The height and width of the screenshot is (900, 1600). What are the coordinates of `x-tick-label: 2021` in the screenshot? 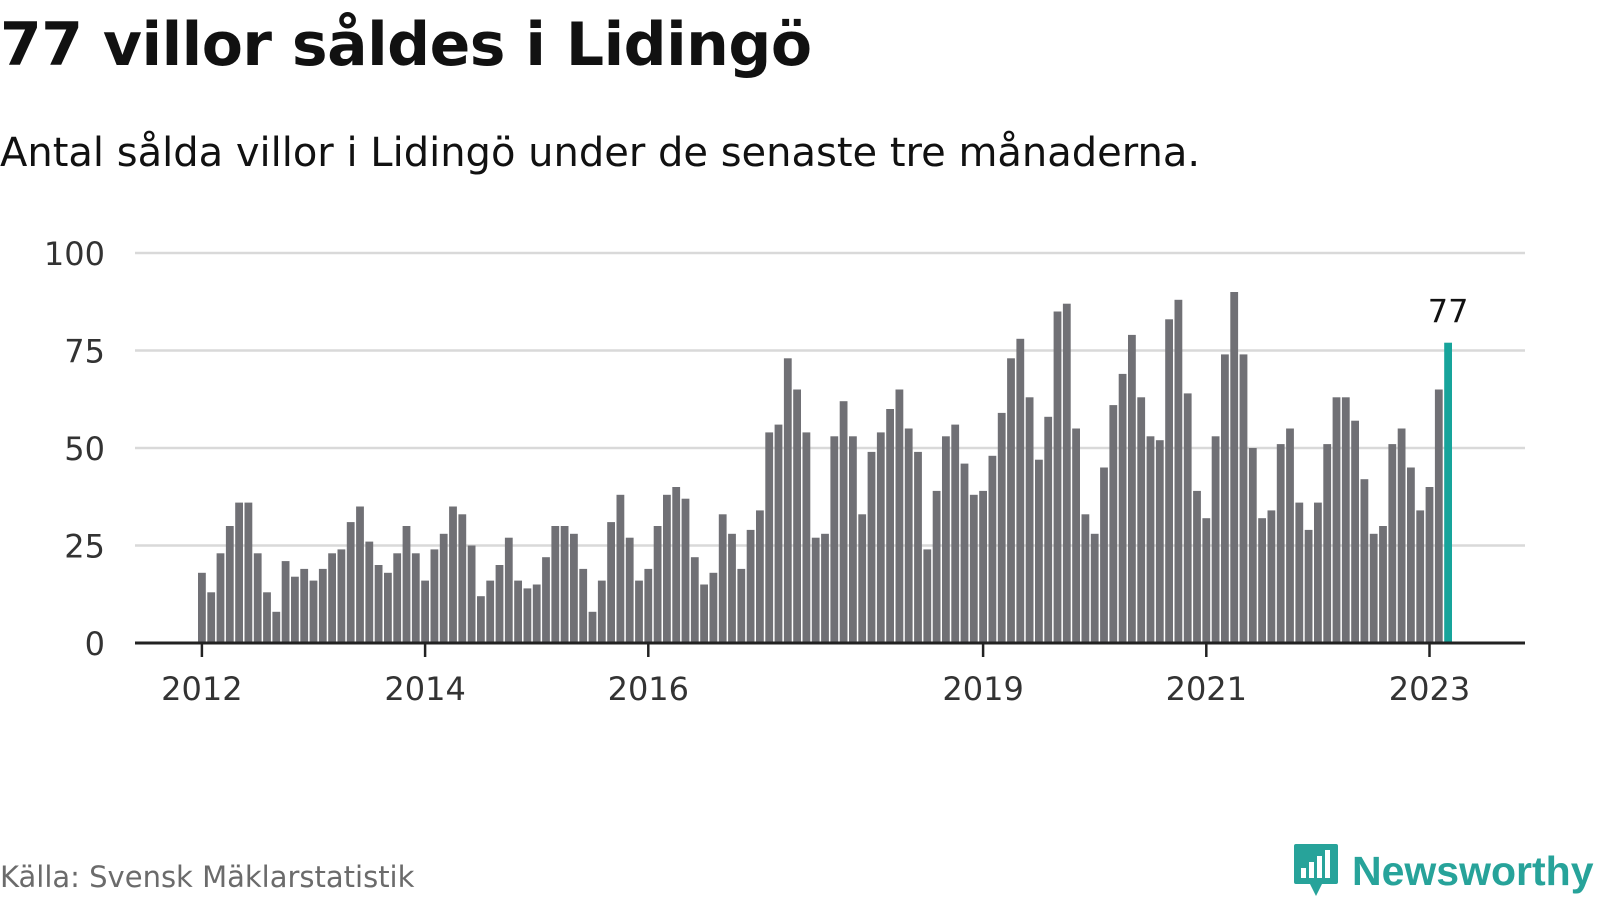 It's located at (1206, 689).